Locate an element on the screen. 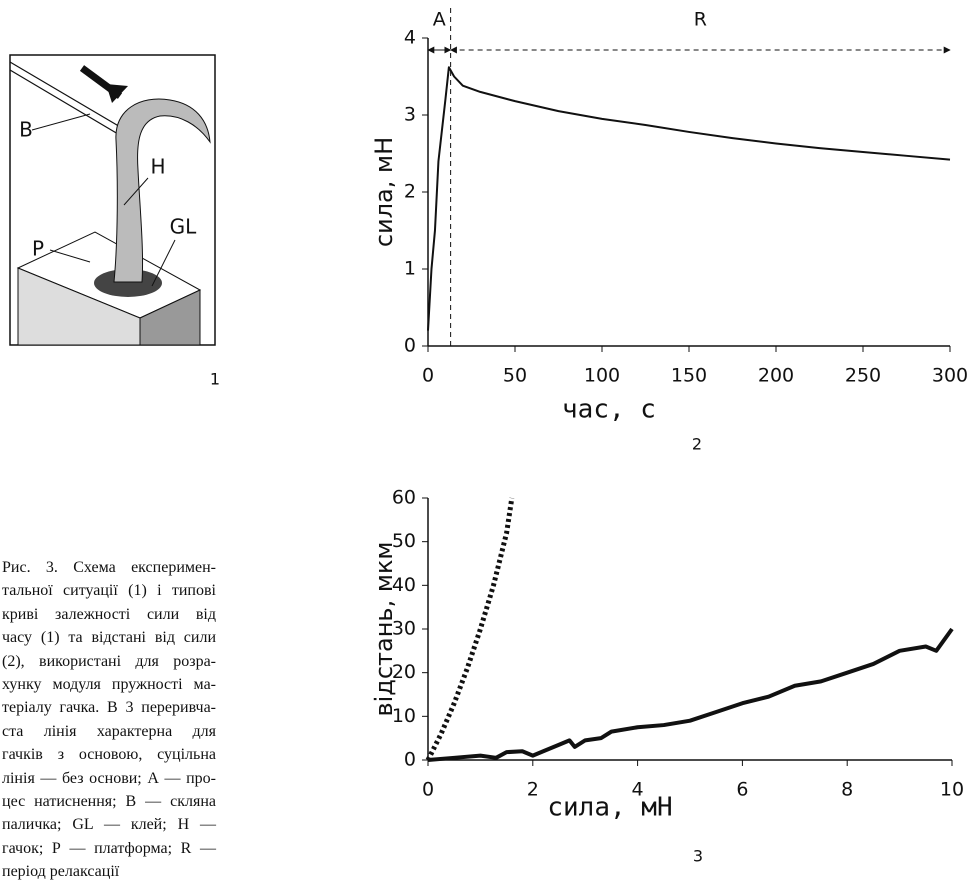  x-tick-label: 250 is located at coordinates (863, 376).